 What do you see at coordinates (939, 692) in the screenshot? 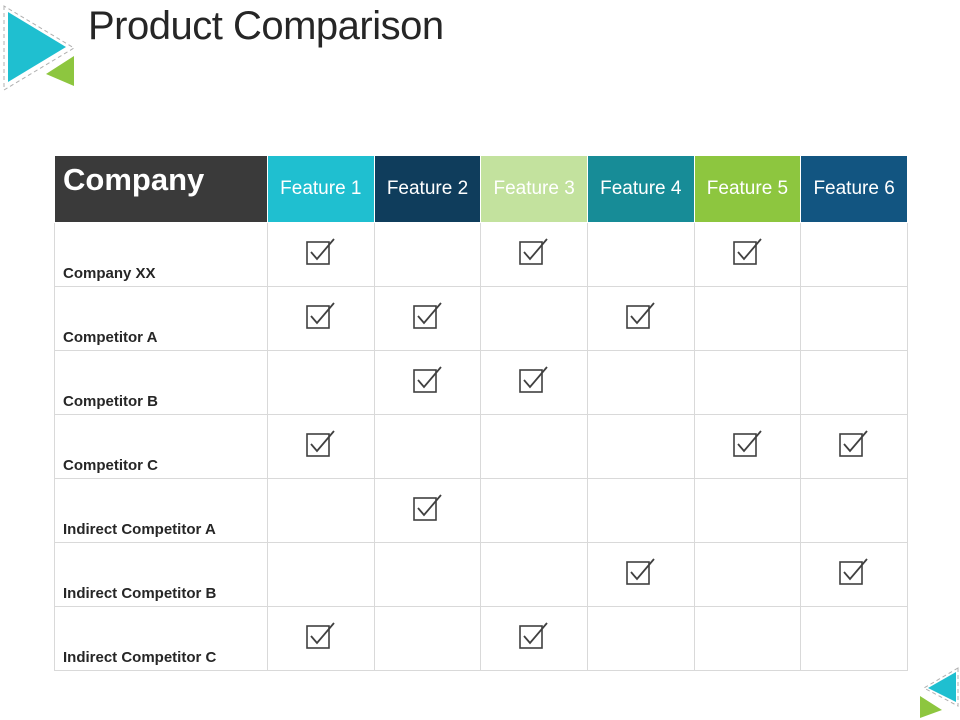
I see `corner-triangle-decoration-bottom-right` at bounding box center [939, 692].